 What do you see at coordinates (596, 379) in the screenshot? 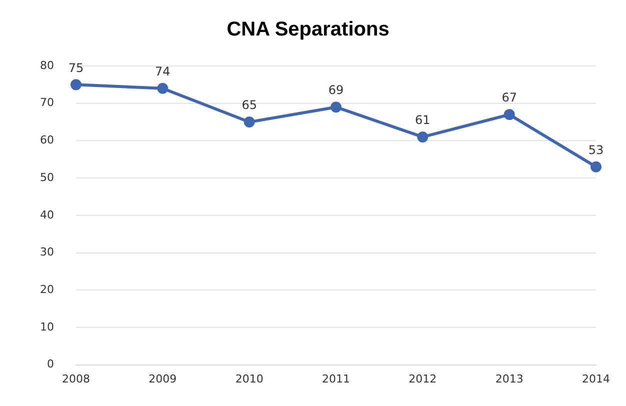
I see `x-tick-label: 2014` at bounding box center [596, 379].